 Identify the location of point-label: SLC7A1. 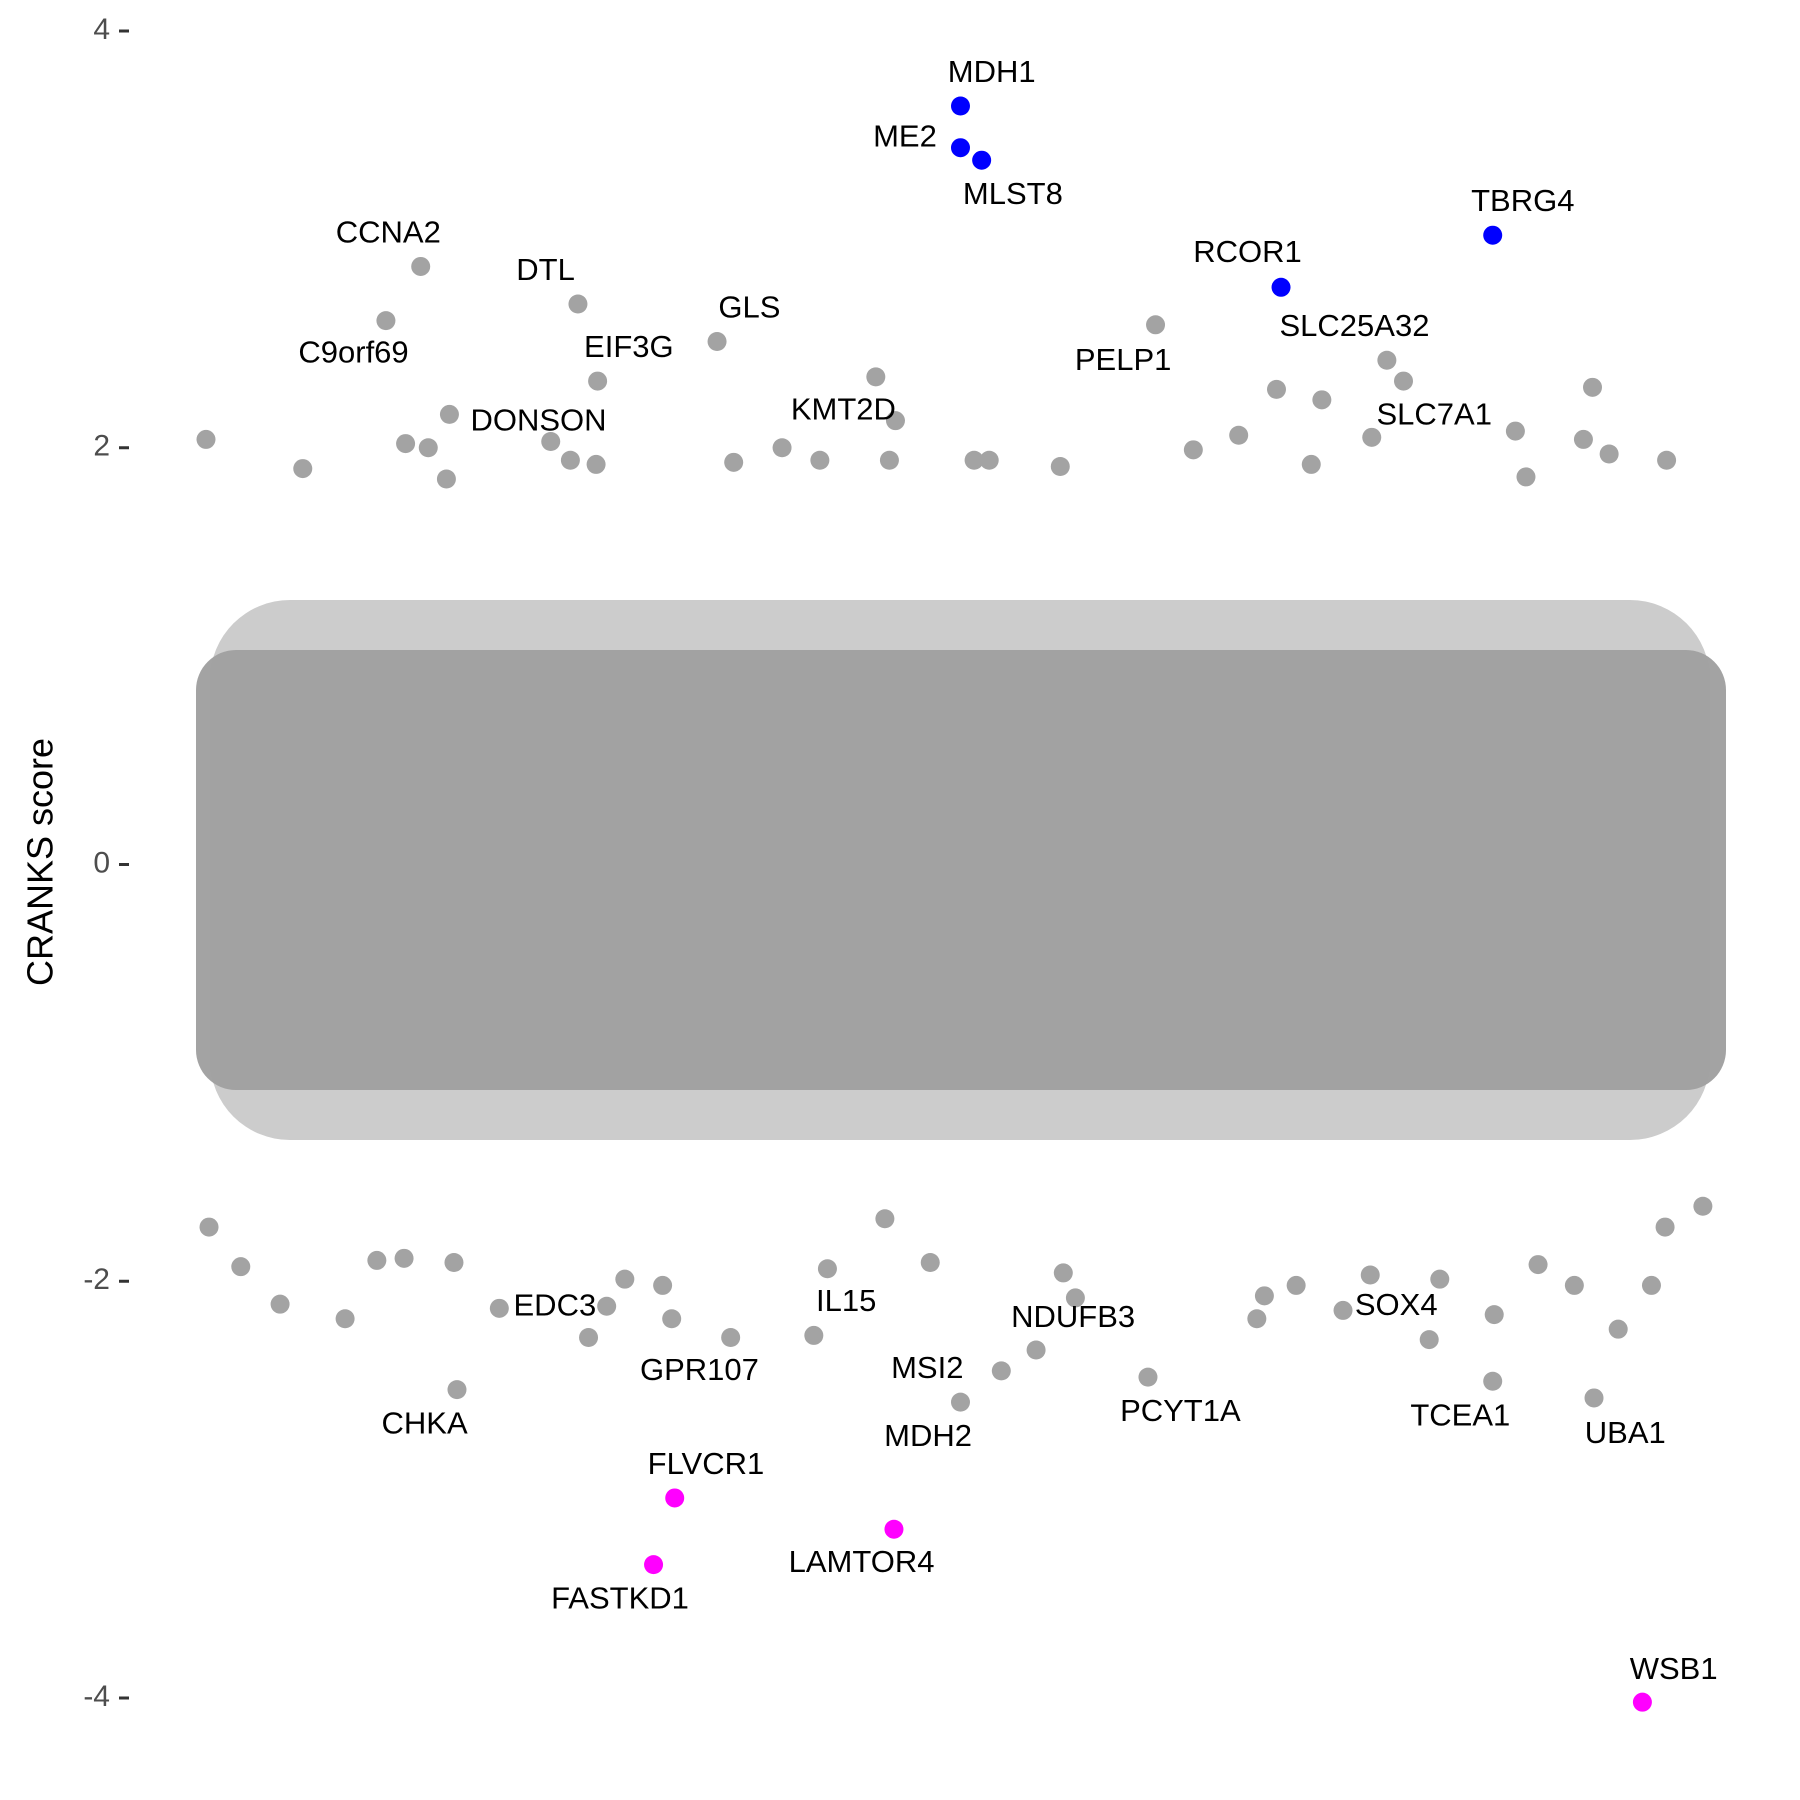
(1433, 414).